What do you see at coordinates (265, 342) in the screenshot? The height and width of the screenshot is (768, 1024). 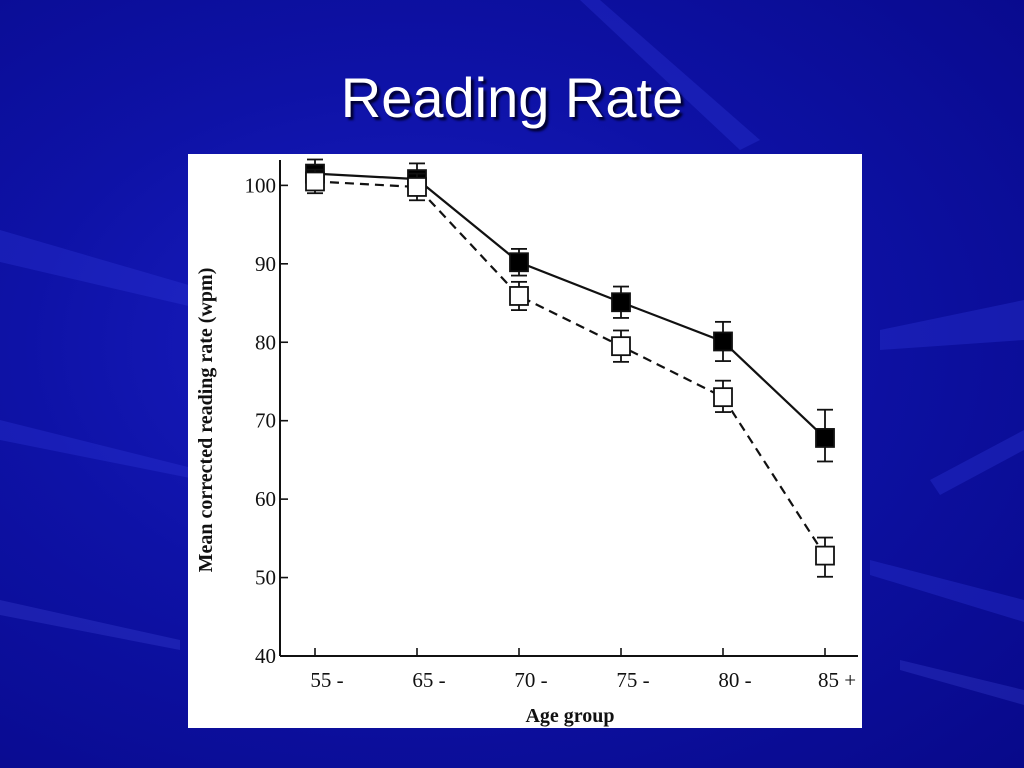 I see `y-tick-label: 80` at bounding box center [265, 342].